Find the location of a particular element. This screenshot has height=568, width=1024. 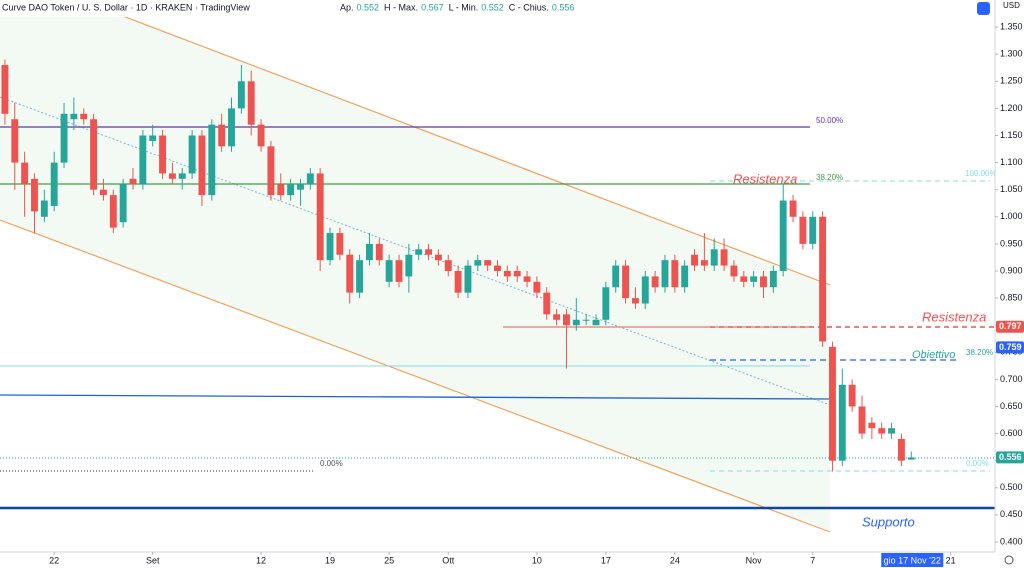

cursor-date: gio 17 Nov '22 is located at coordinates (912, 560).